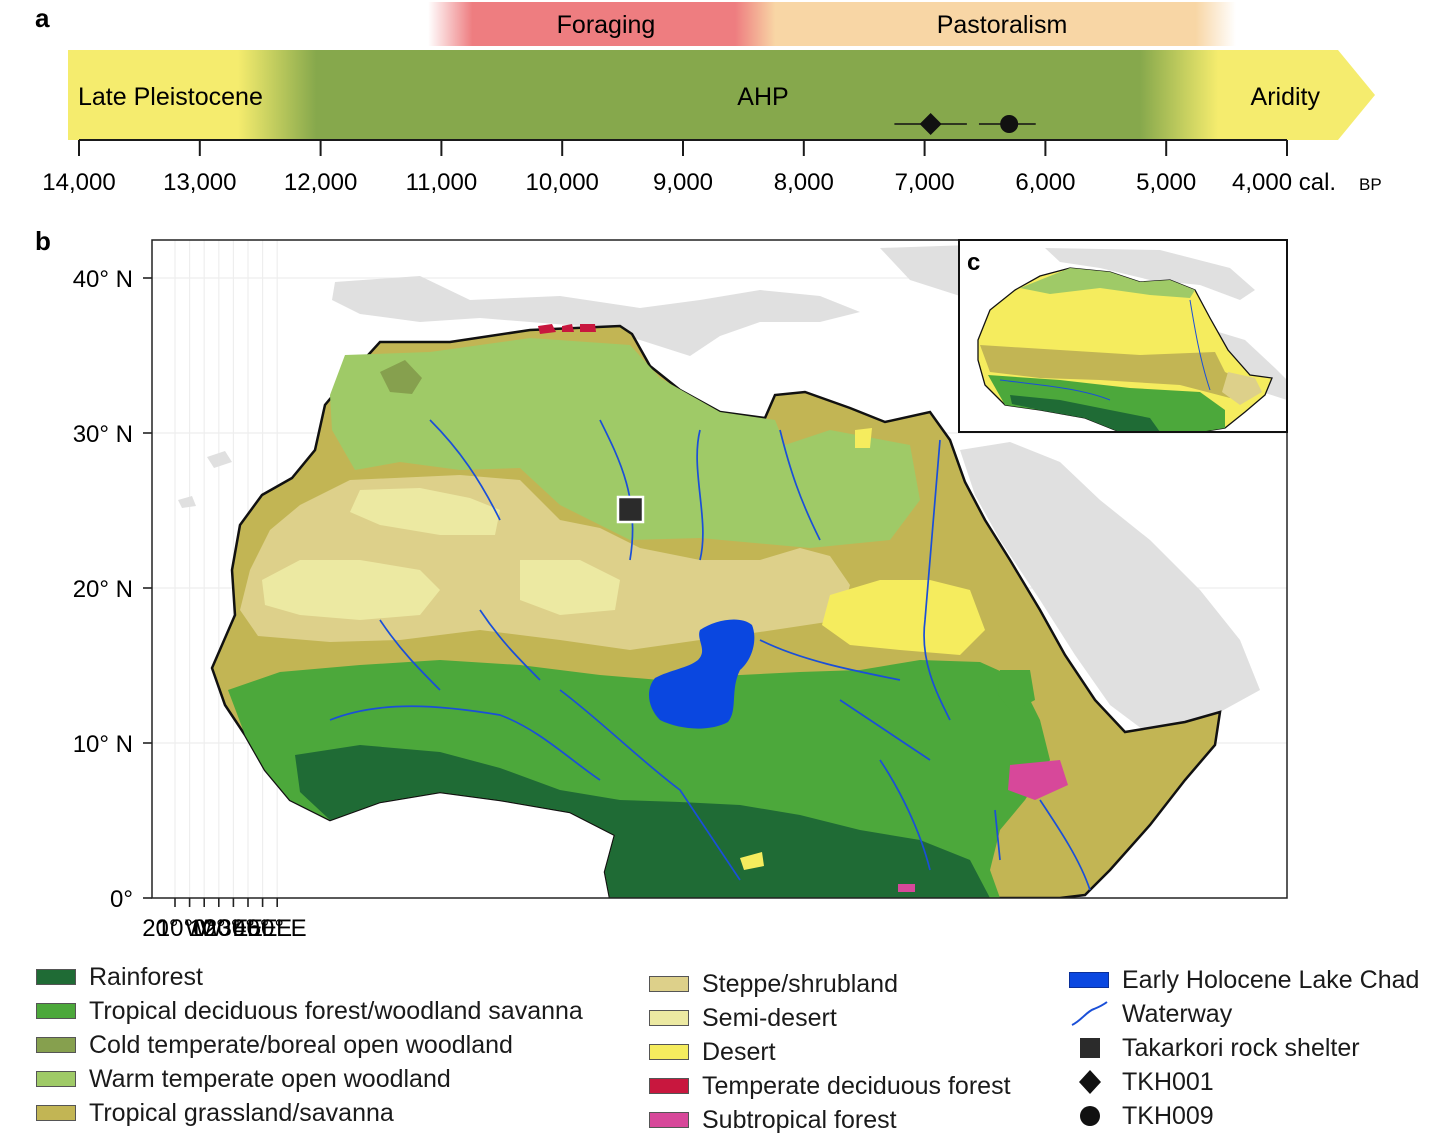 The width and height of the screenshot is (1456, 1137). What do you see at coordinates (1085, 413) in the screenshot?
I see `inset-rainforest` at bounding box center [1085, 413].